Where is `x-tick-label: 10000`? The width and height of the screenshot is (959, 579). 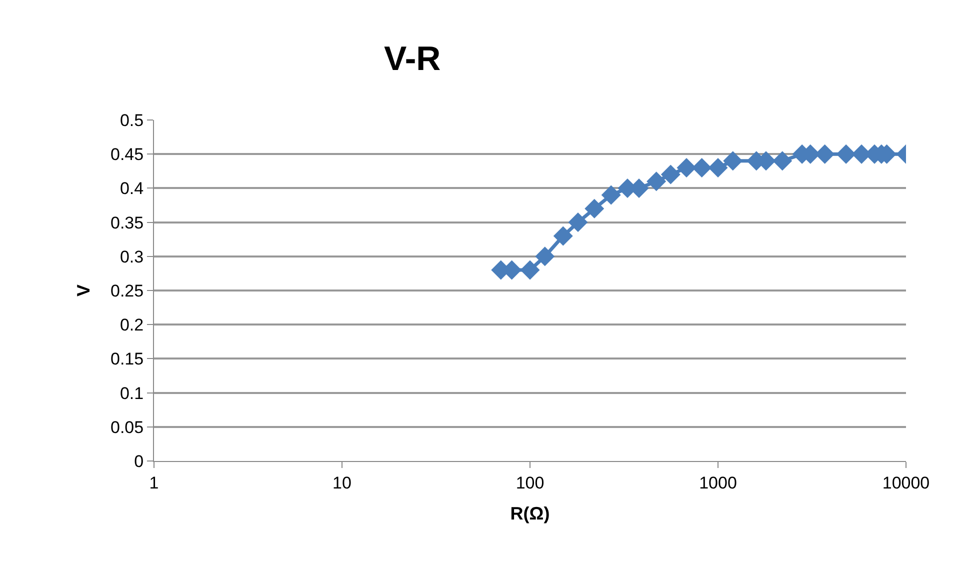 x-tick-label: 10000 is located at coordinates (906, 482).